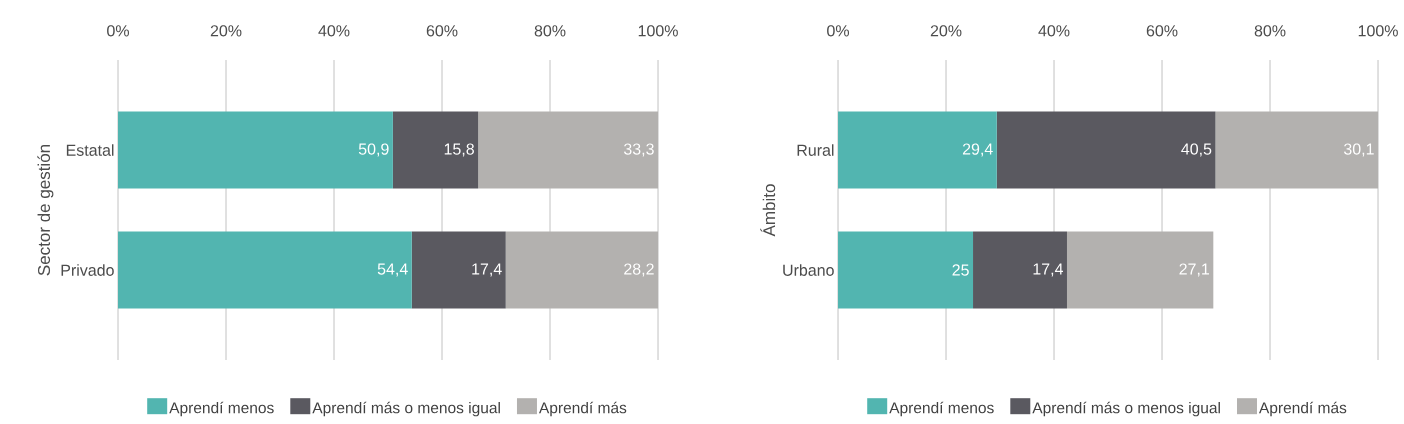 Image resolution: width=1404 pixels, height=424 pixels. Describe the element at coordinates (1196, 150) in the screenshot. I see `data-label: 40,5` at that location.